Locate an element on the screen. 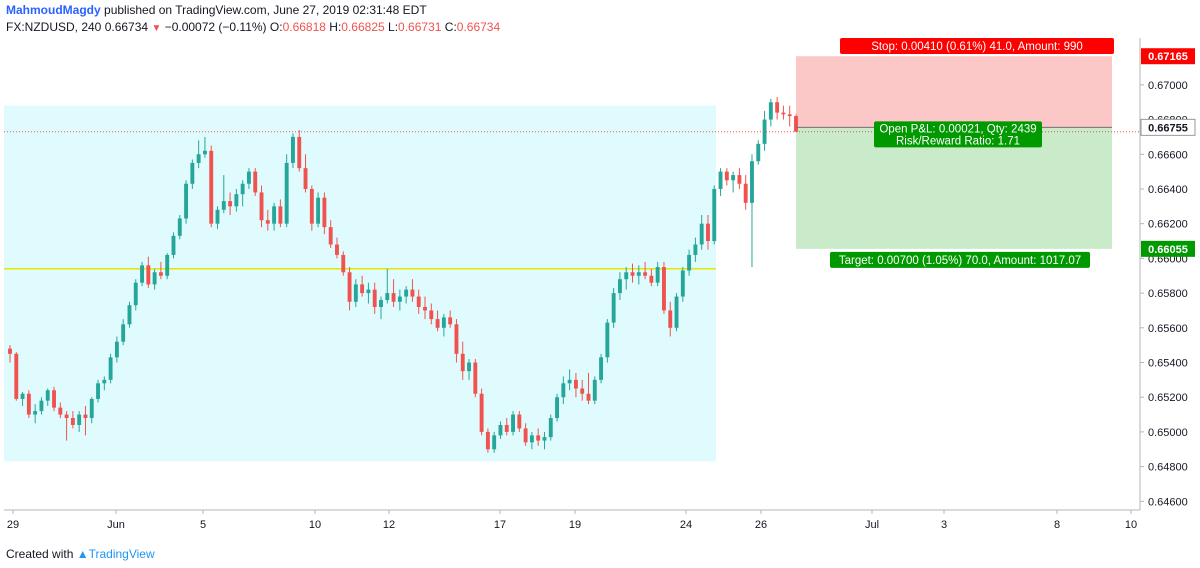 Image resolution: width=1200 pixels, height=568 pixels. close-label: C: is located at coordinates (450, 27).